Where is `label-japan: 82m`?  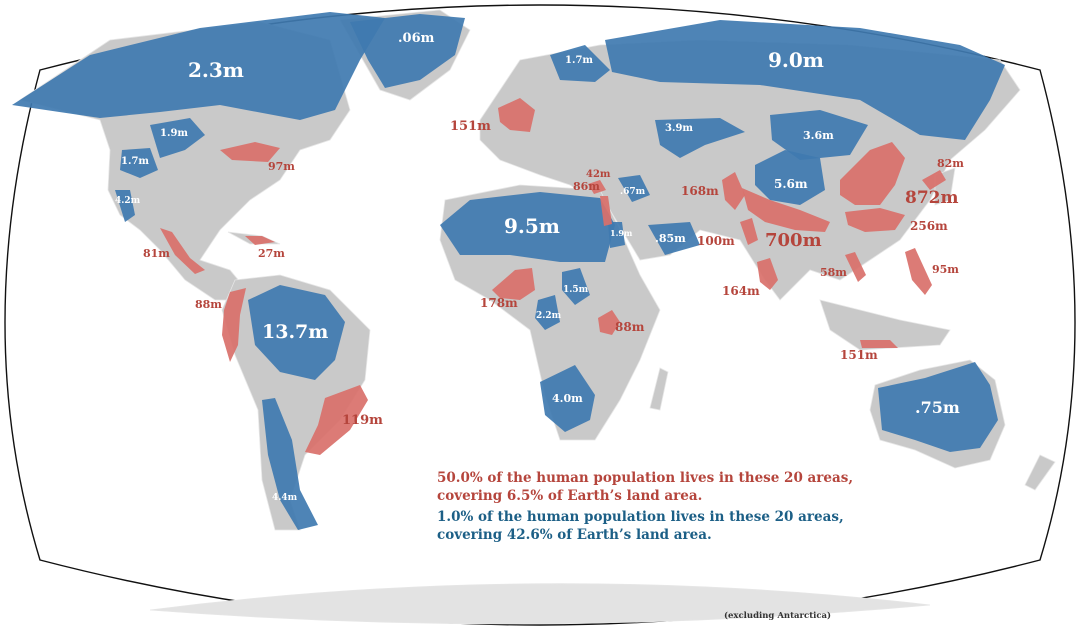 label-japan: 82m is located at coordinates (950, 163).